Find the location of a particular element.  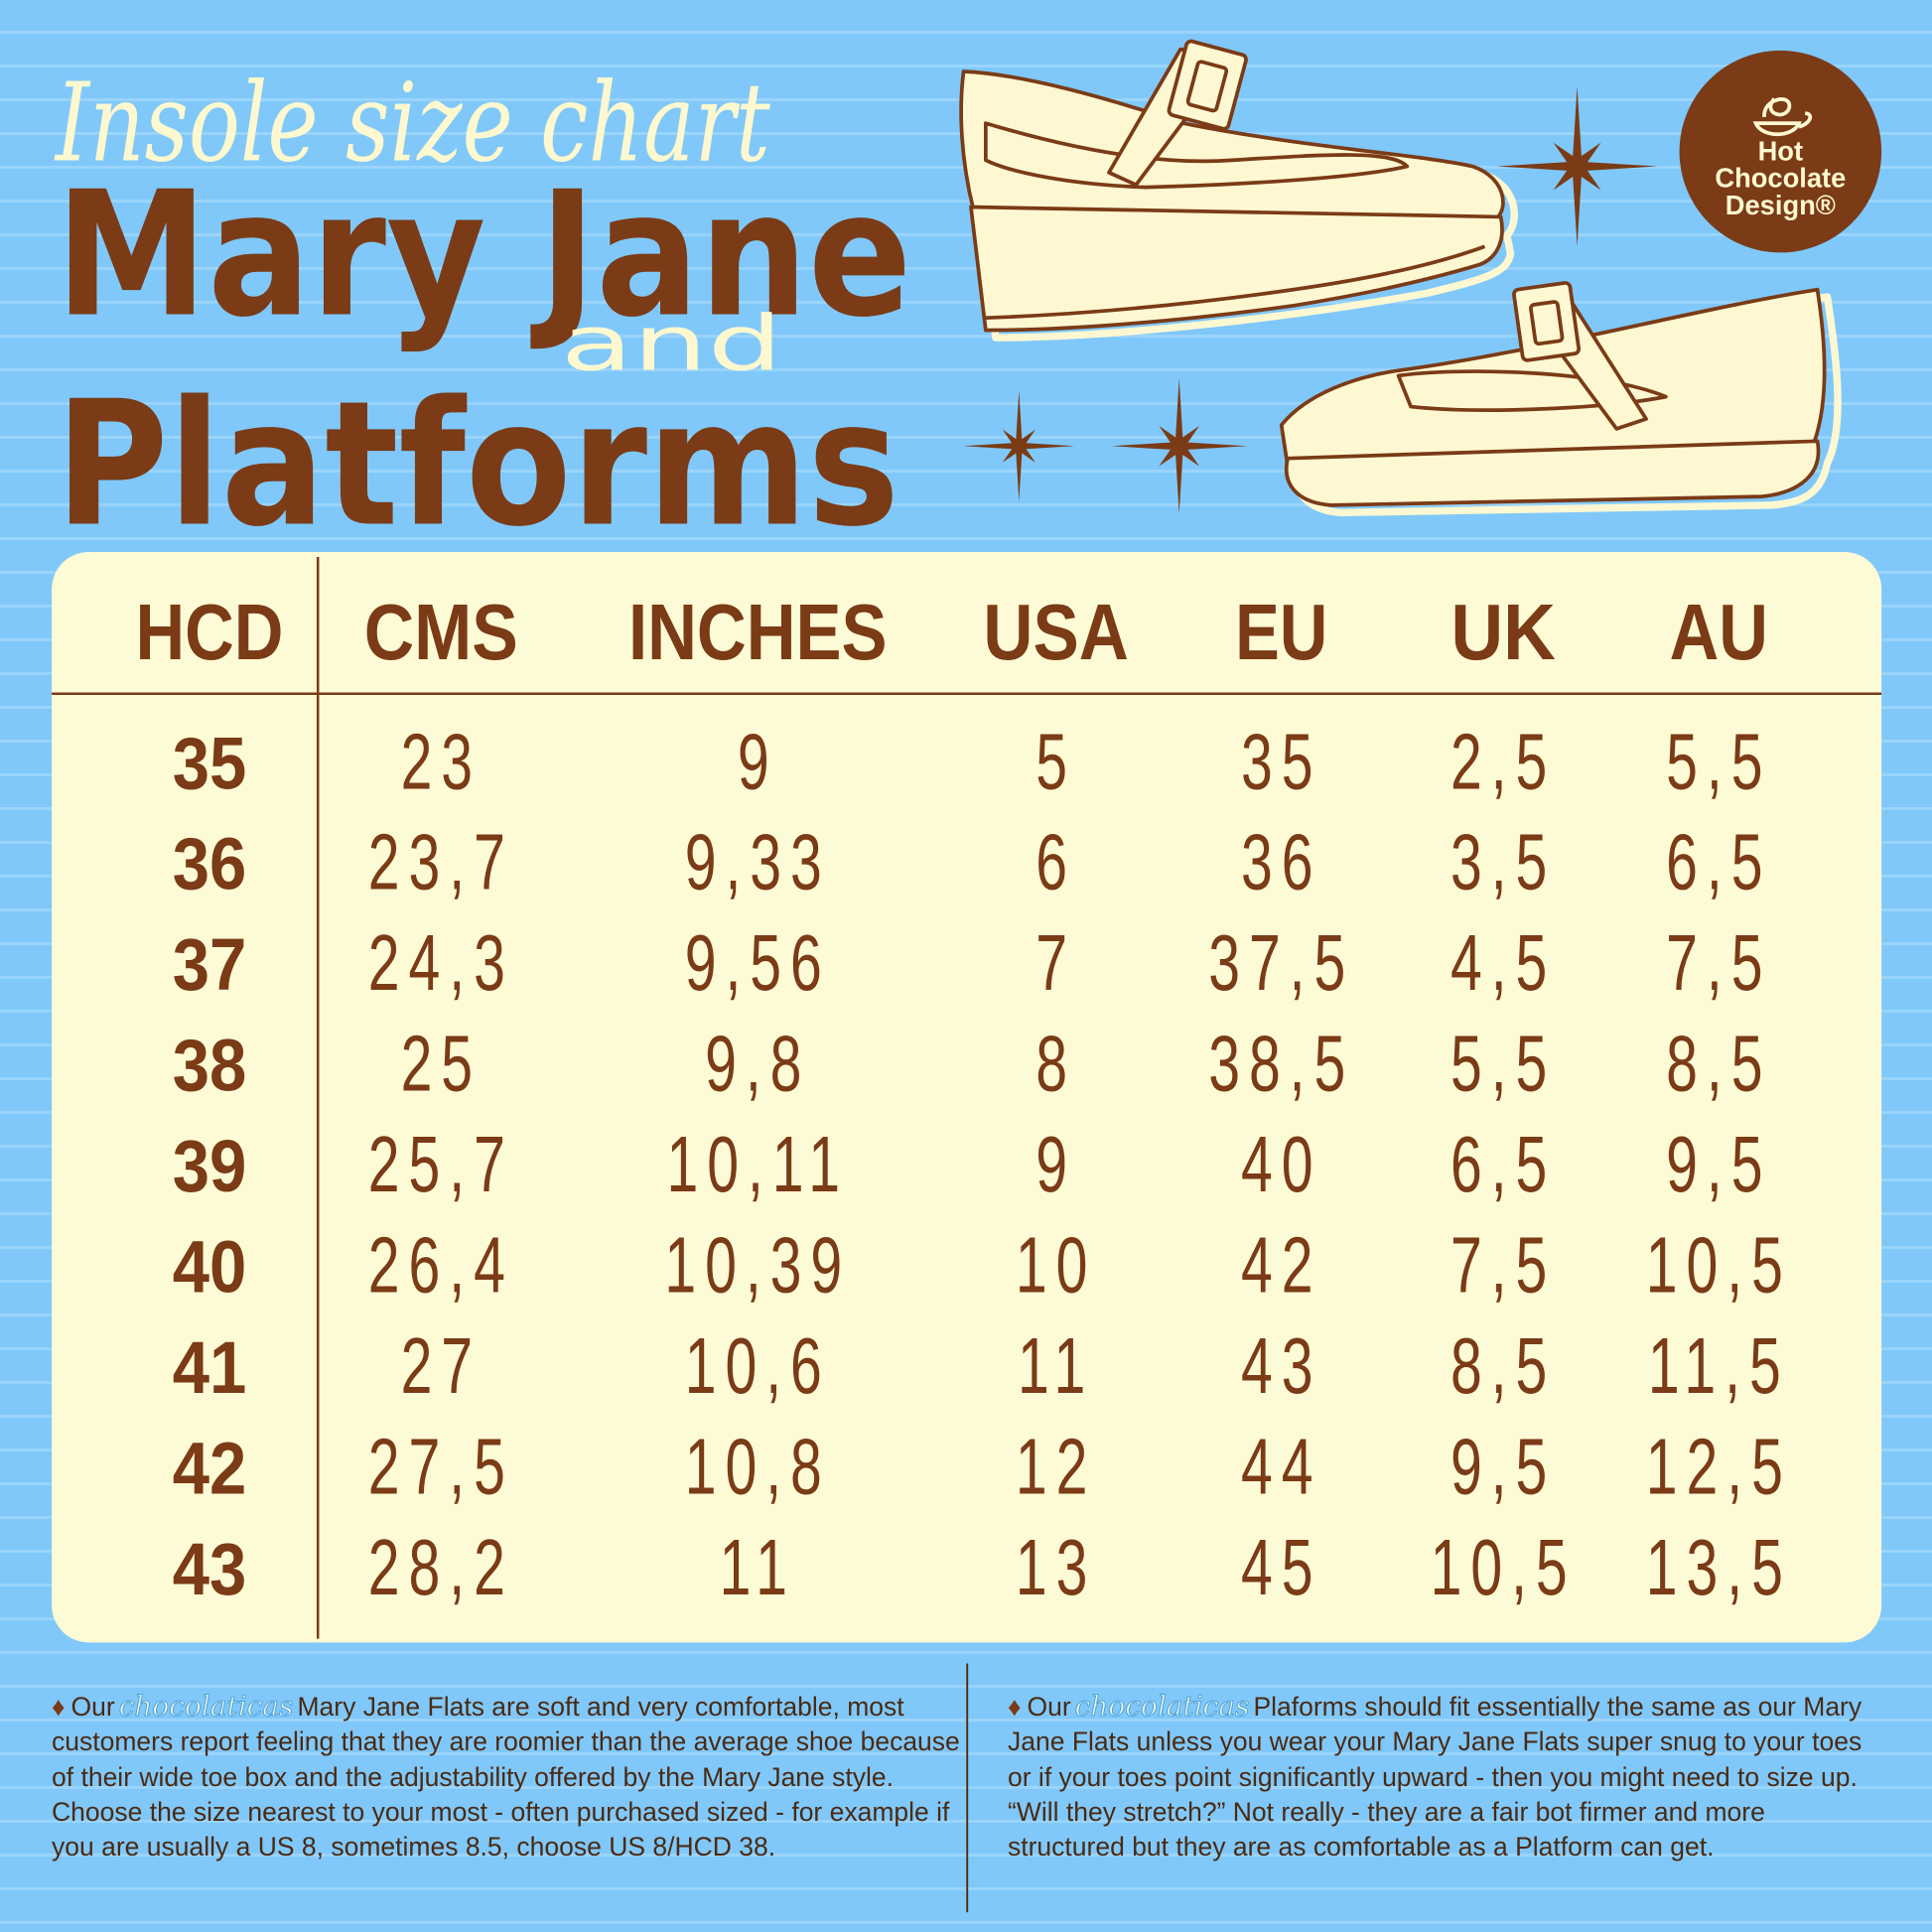

hcd-size: 36 is located at coordinates (210, 865).